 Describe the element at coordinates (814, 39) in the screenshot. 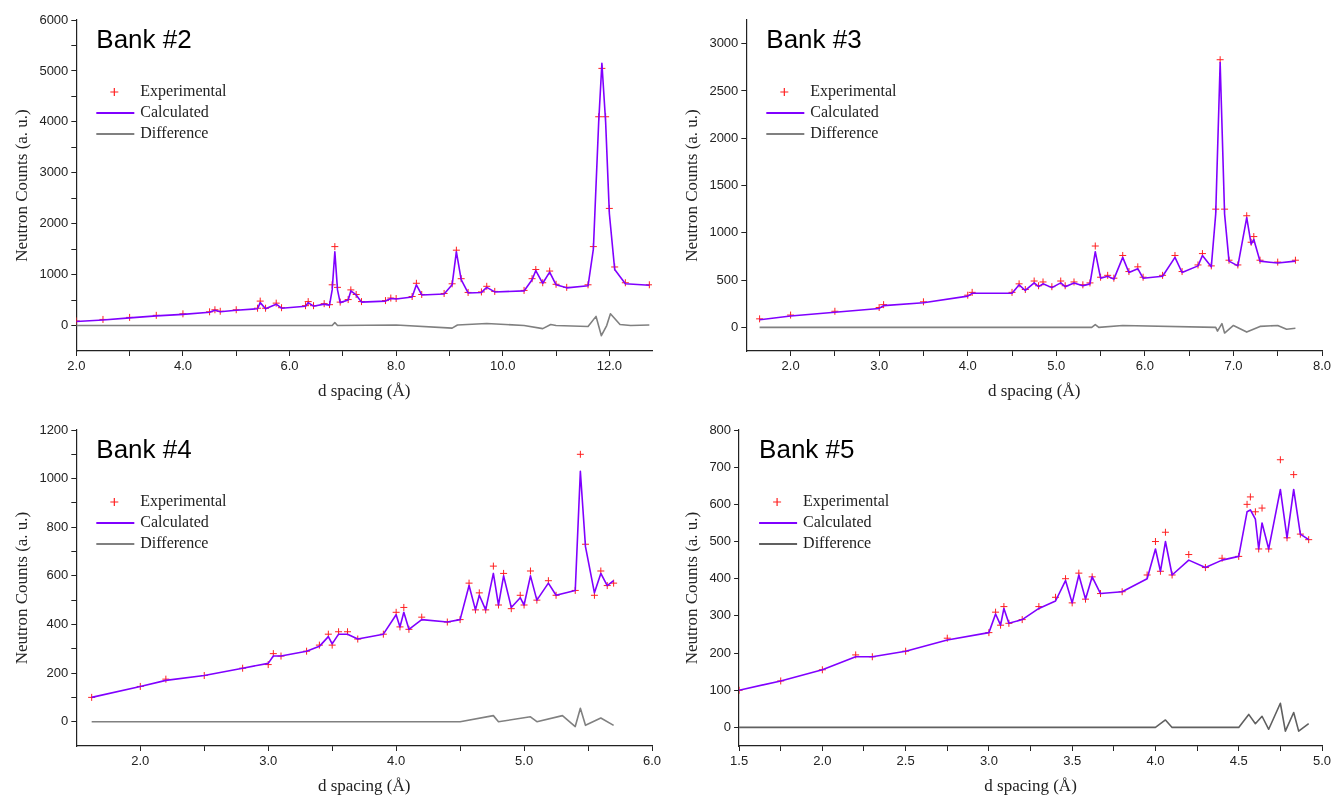

I see `chart-title: Bank #3` at that location.